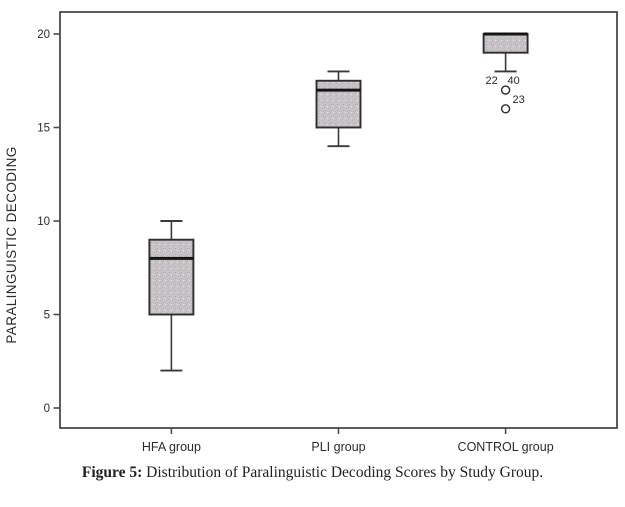 The image size is (625, 507). Describe the element at coordinates (171, 447) in the screenshot. I see `x-axis-category-label: HFA group` at that location.